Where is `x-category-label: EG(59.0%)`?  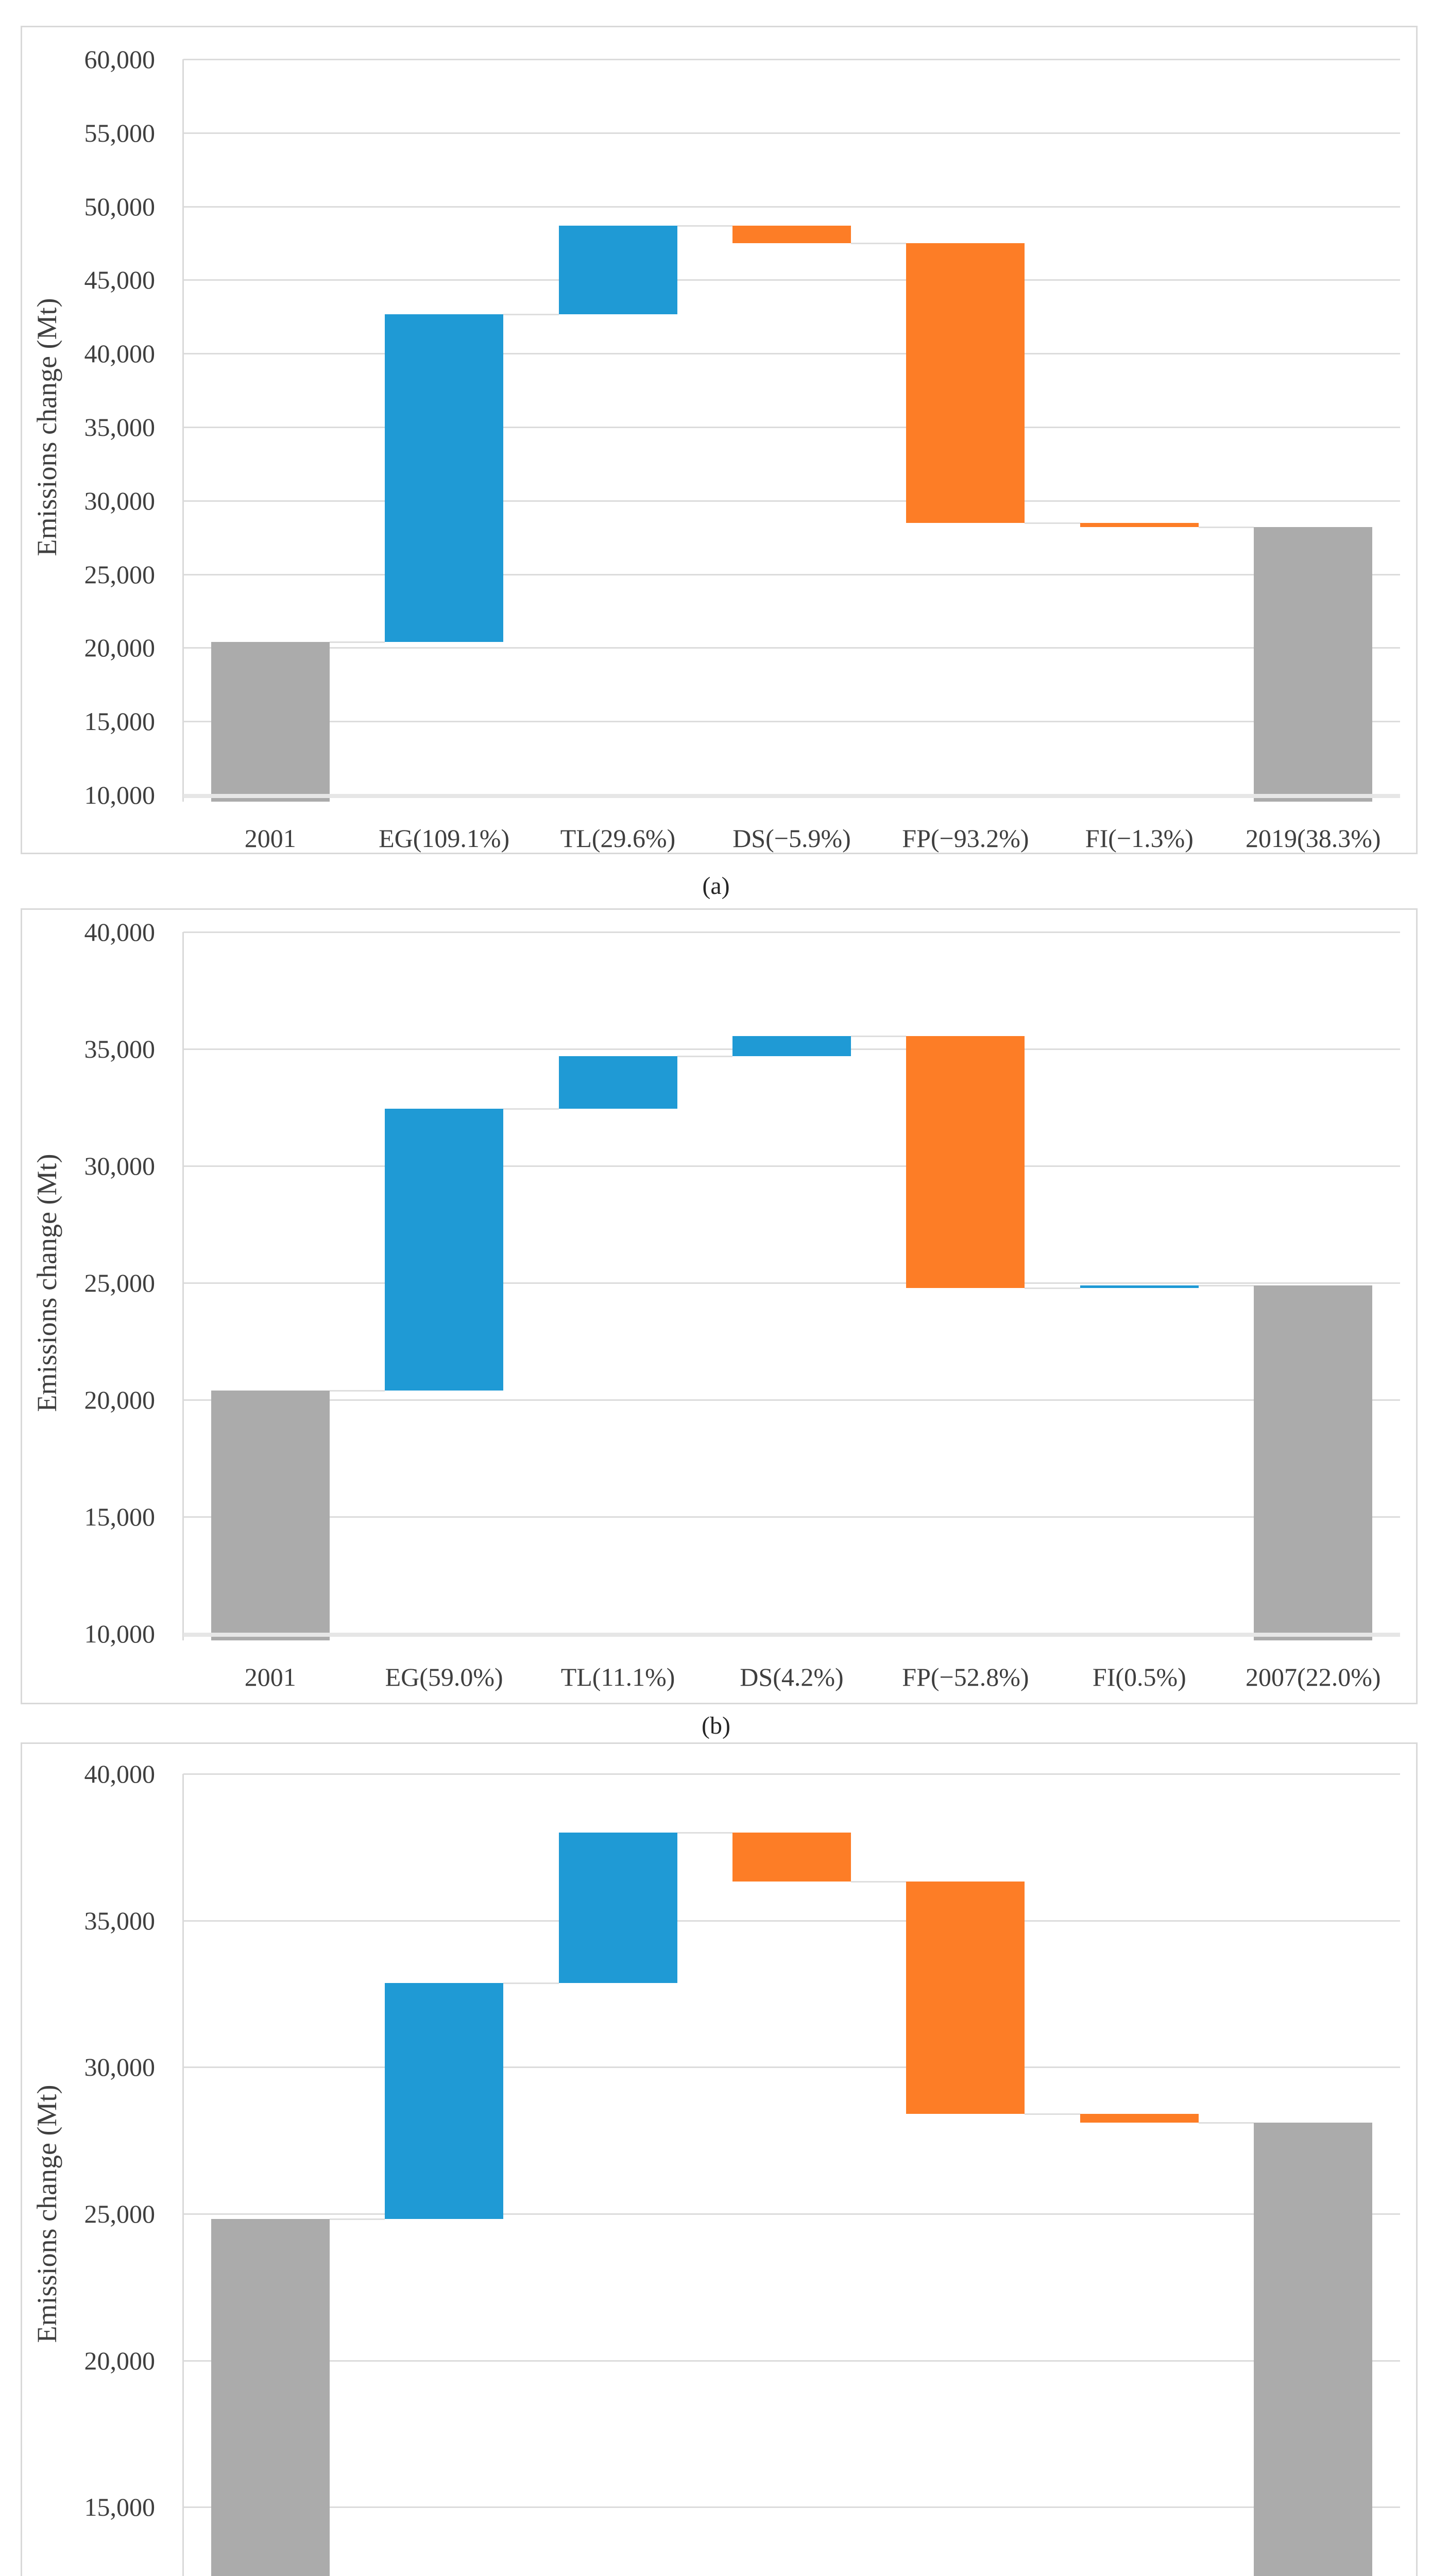 x-category-label: EG(59.0%) is located at coordinates (444, 1677).